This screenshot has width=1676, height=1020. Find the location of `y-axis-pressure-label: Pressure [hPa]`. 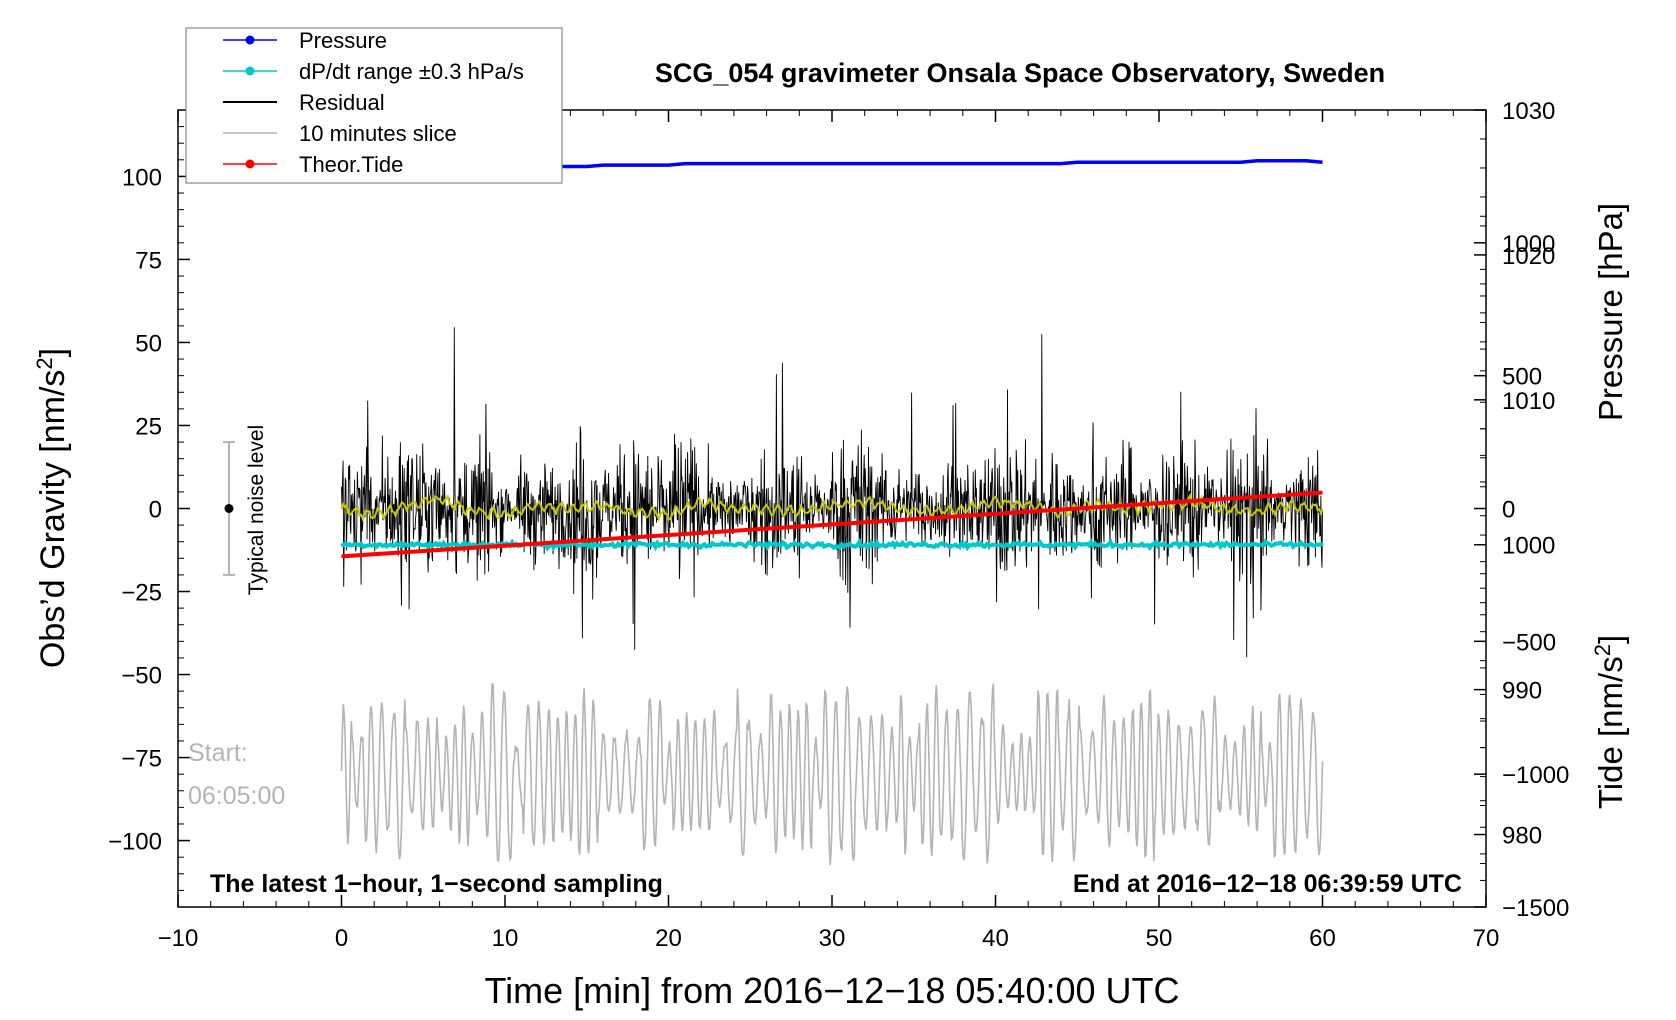

y-axis-pressure-label: Pressure [hPa] is located at coordinates (1610, 312).